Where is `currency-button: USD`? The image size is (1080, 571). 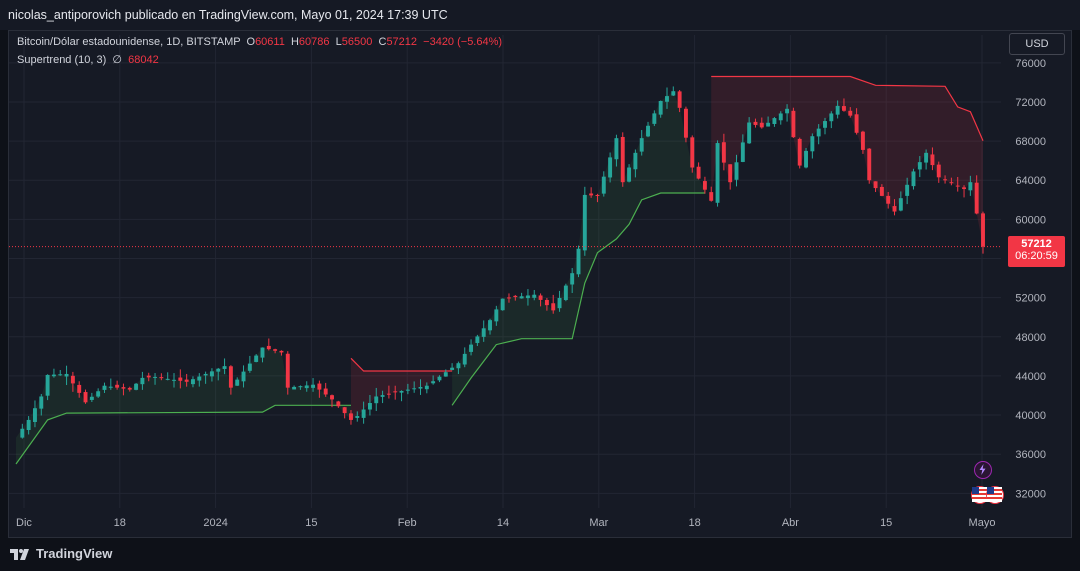 currency-button: USD is located at coordinates (1037, 44).